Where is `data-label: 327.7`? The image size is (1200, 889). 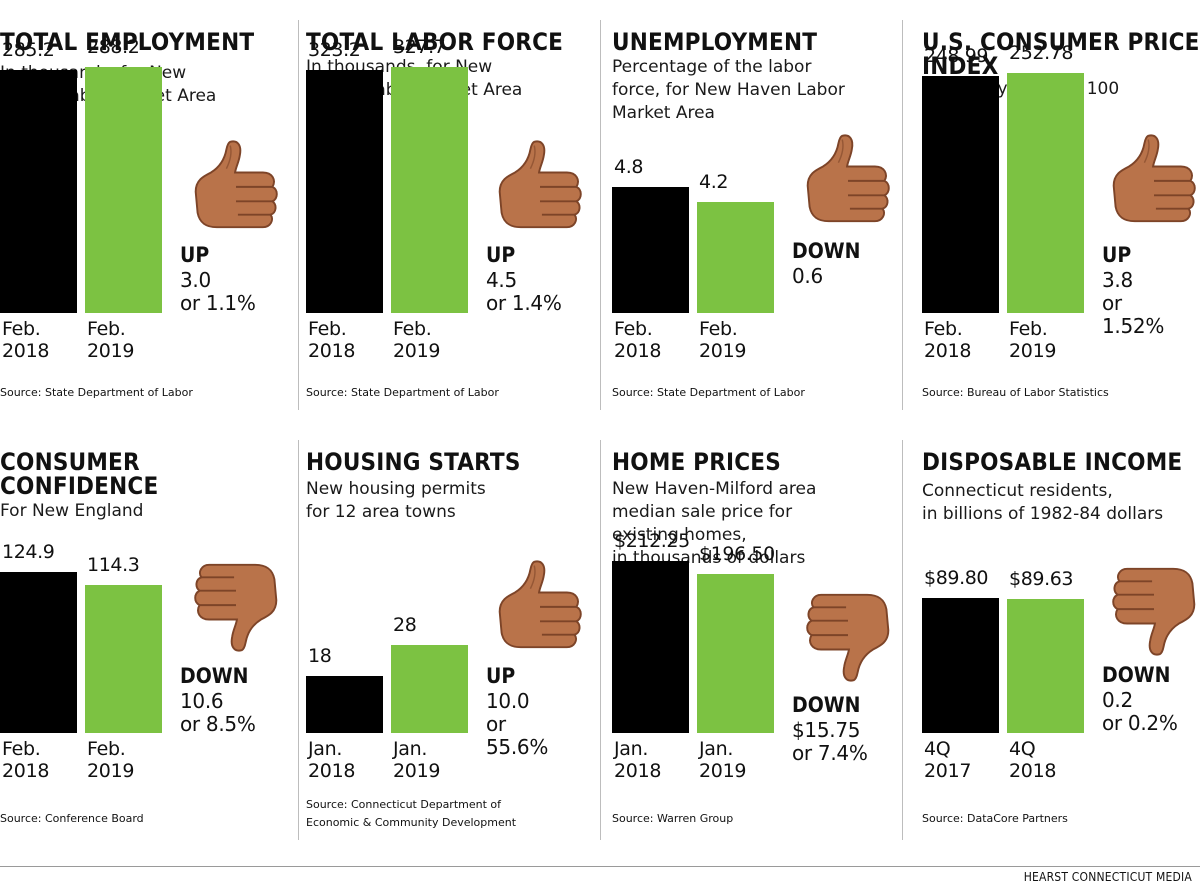 data-label: 327.7 is located at coordinates (419, 47).